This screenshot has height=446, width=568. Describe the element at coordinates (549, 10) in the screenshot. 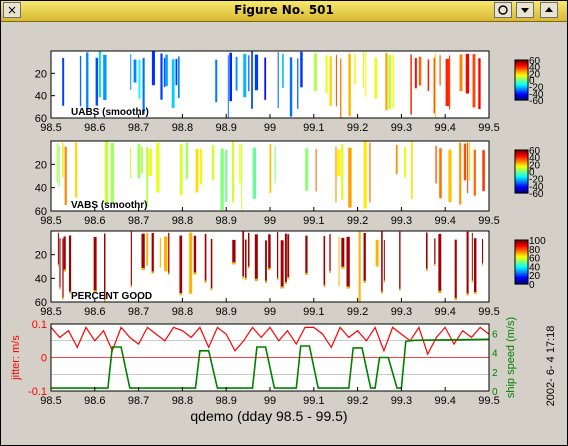

I see `maximize-button` at that location.